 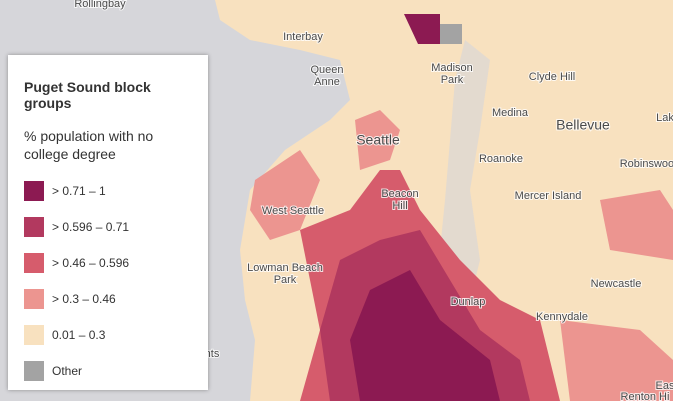 What do you see at coordinates (84, 299) in the screenshot?
I see `legend-label: > 0.3 – 0.46` at bounding box center [84, 299].